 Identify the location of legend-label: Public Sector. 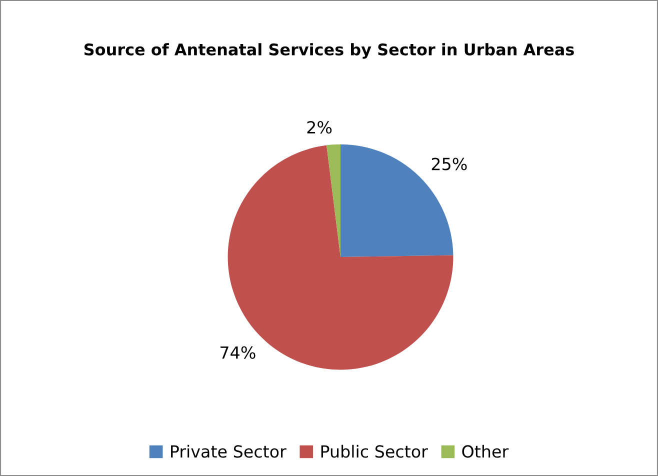
(374, 451).